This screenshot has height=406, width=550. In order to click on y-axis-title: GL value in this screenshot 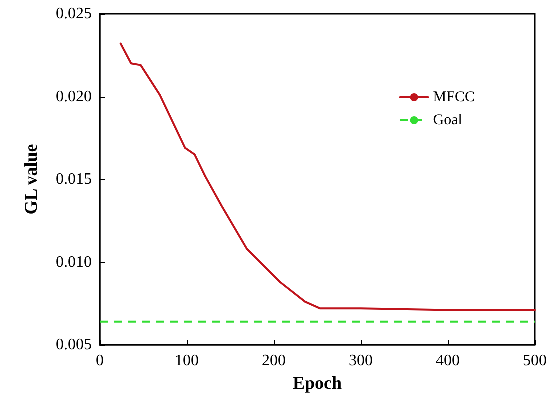, I will do `click(31, 179)`.